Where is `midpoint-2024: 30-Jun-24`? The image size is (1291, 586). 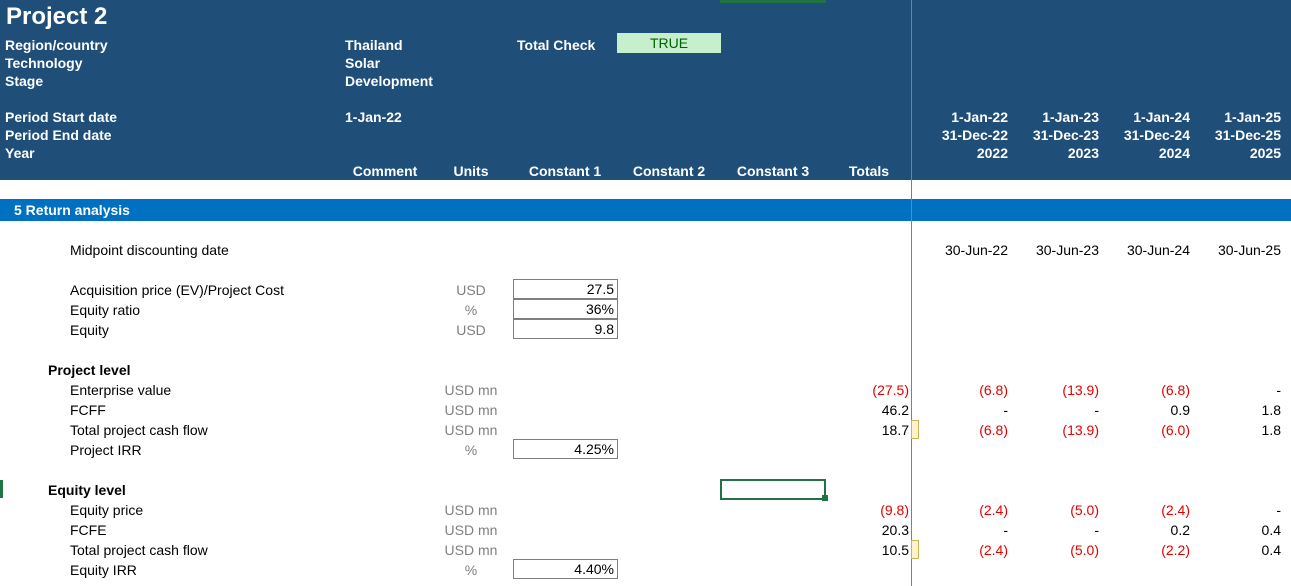 midpoint-2024: 30-Jun-24 is located at coordinates (1158, 250).